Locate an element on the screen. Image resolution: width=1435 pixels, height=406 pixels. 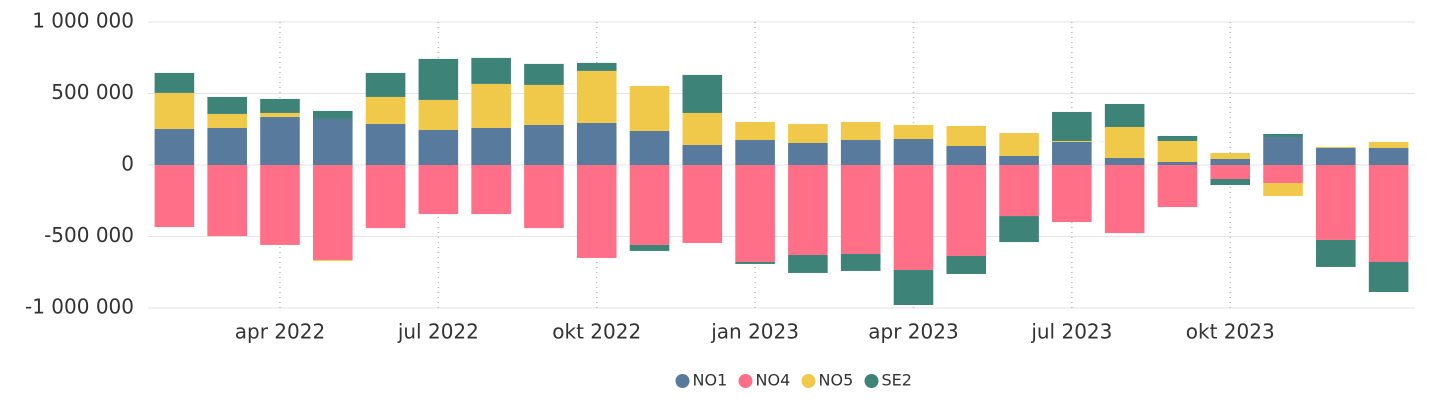
x-tick-label: jul 2022 is located at coordinates (438, 332).